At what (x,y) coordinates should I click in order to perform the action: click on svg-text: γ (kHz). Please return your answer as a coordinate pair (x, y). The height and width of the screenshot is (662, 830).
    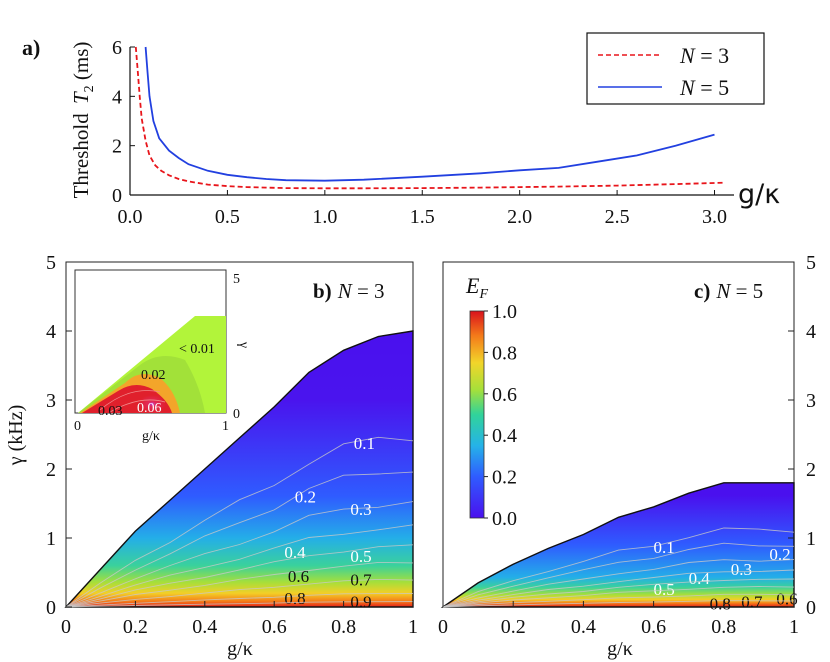
    Looking at the image, I should click on (16, 435).